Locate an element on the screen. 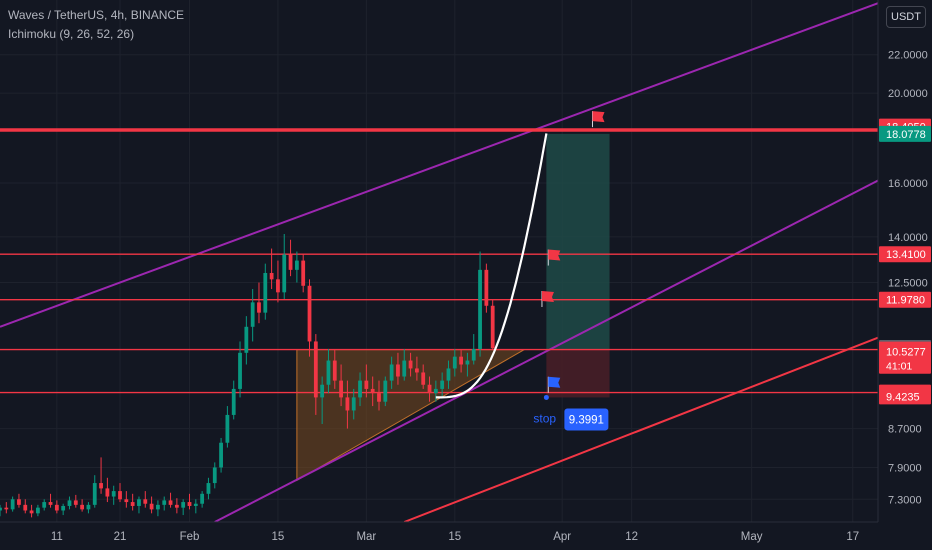 The height and width of the screenshot is (550, 932). stop-value-bg is located at coordinates (586, 419).